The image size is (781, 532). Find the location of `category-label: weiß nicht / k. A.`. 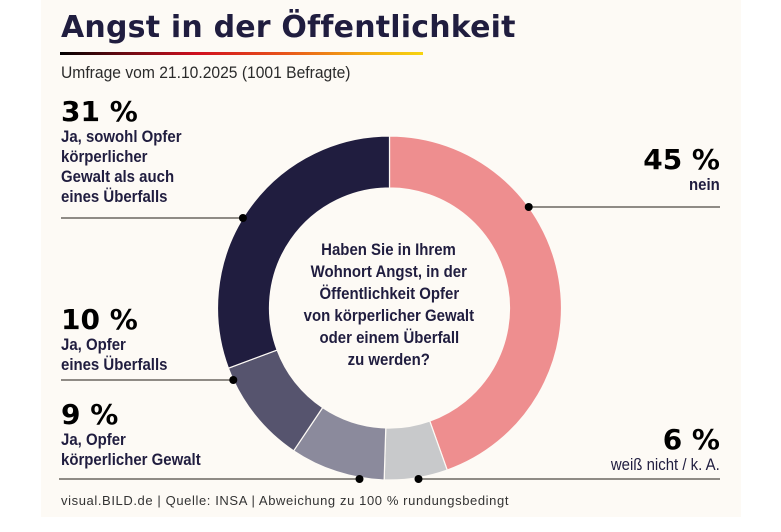

category-label: weiß nicht / k. A. is located at coordinates (665, 465).